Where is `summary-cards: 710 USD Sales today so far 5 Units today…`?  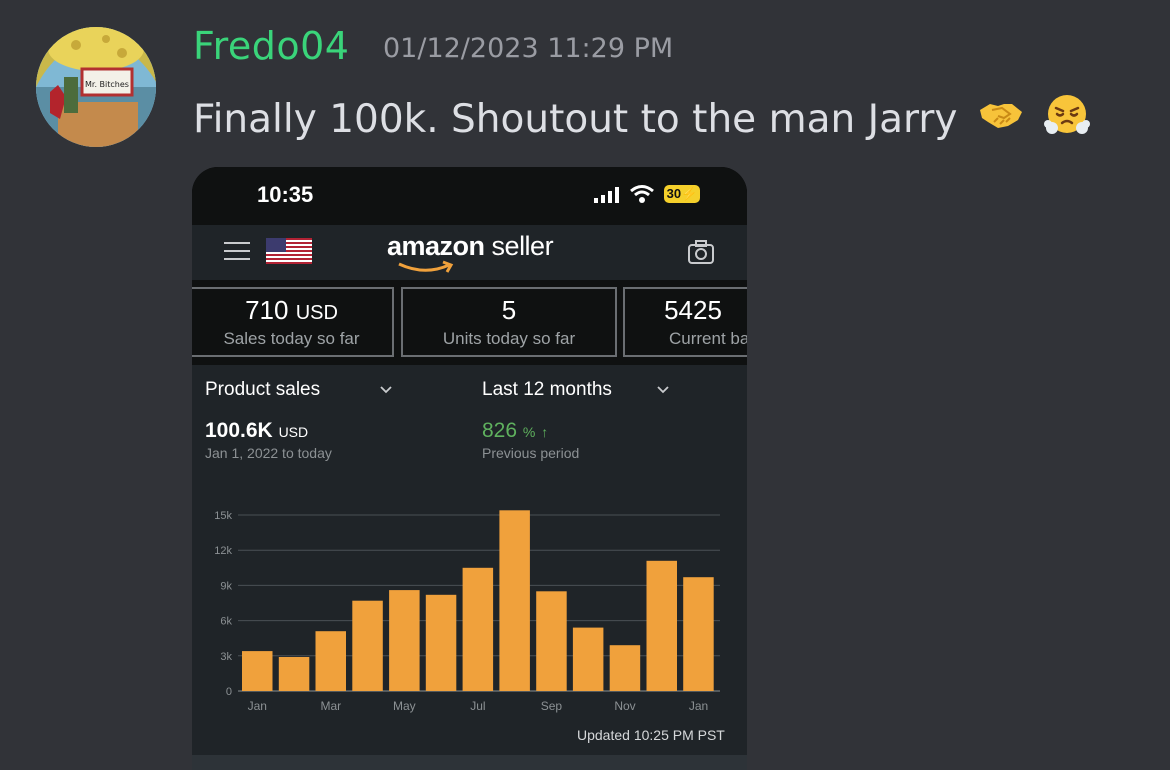
summary-cards: 710 USD Sales today so far 5 Units today… is located at coordinates (469, 322).